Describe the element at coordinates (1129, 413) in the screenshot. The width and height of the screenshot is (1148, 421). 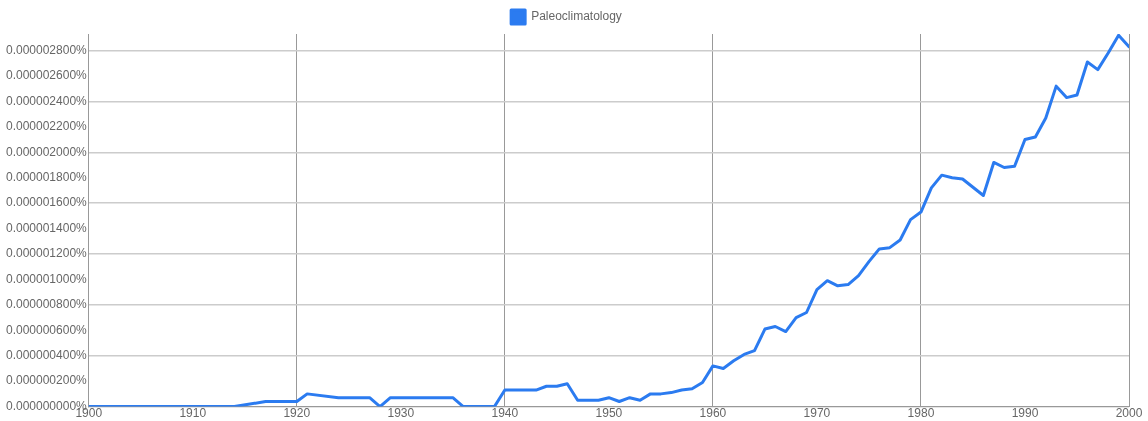
I see `x-tick-label: 2000` at that location.